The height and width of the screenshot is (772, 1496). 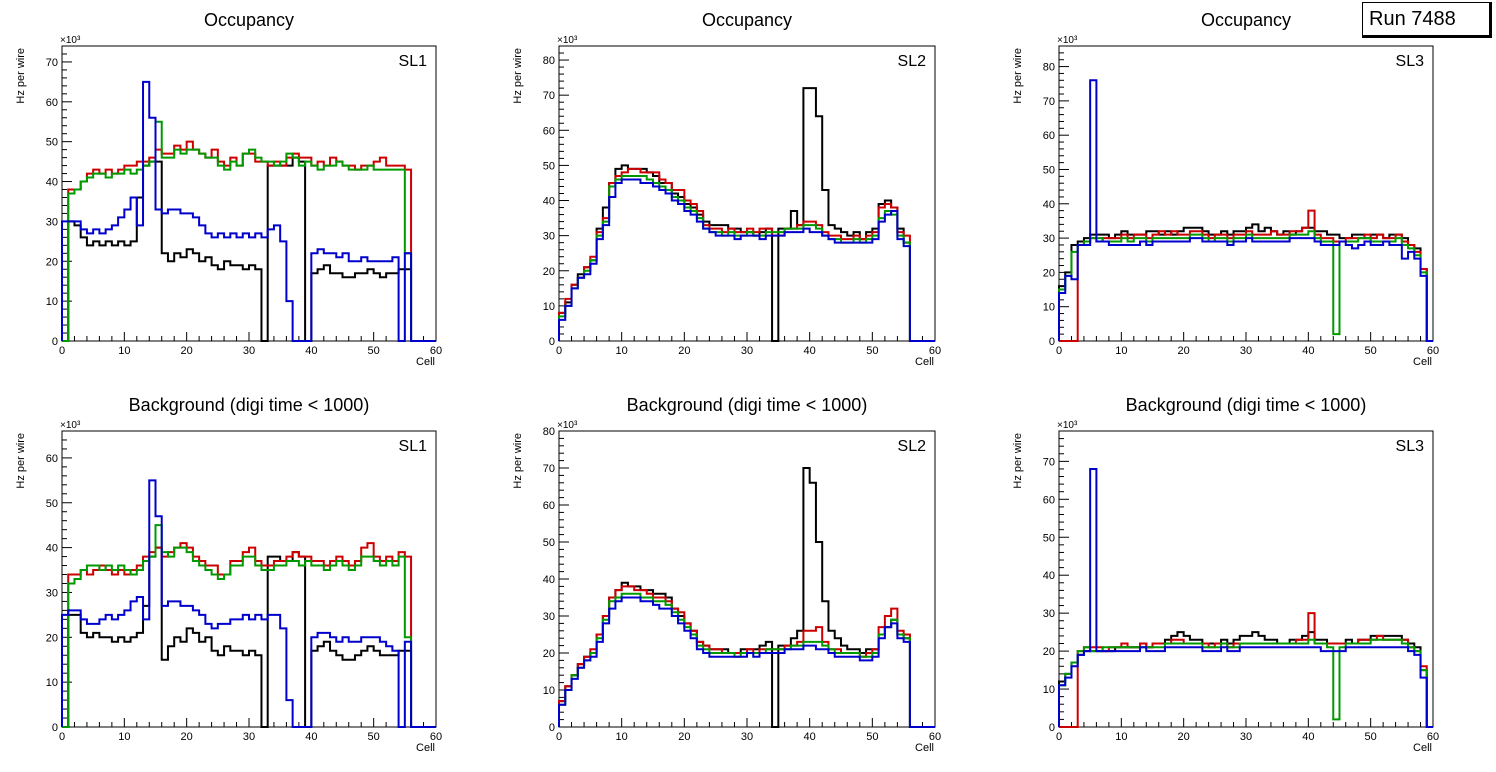 What do you see at coordinates (1427, 20) in the screenshot?
I see `run-label-box: Run 7488` at bounding box center [1427, 20].